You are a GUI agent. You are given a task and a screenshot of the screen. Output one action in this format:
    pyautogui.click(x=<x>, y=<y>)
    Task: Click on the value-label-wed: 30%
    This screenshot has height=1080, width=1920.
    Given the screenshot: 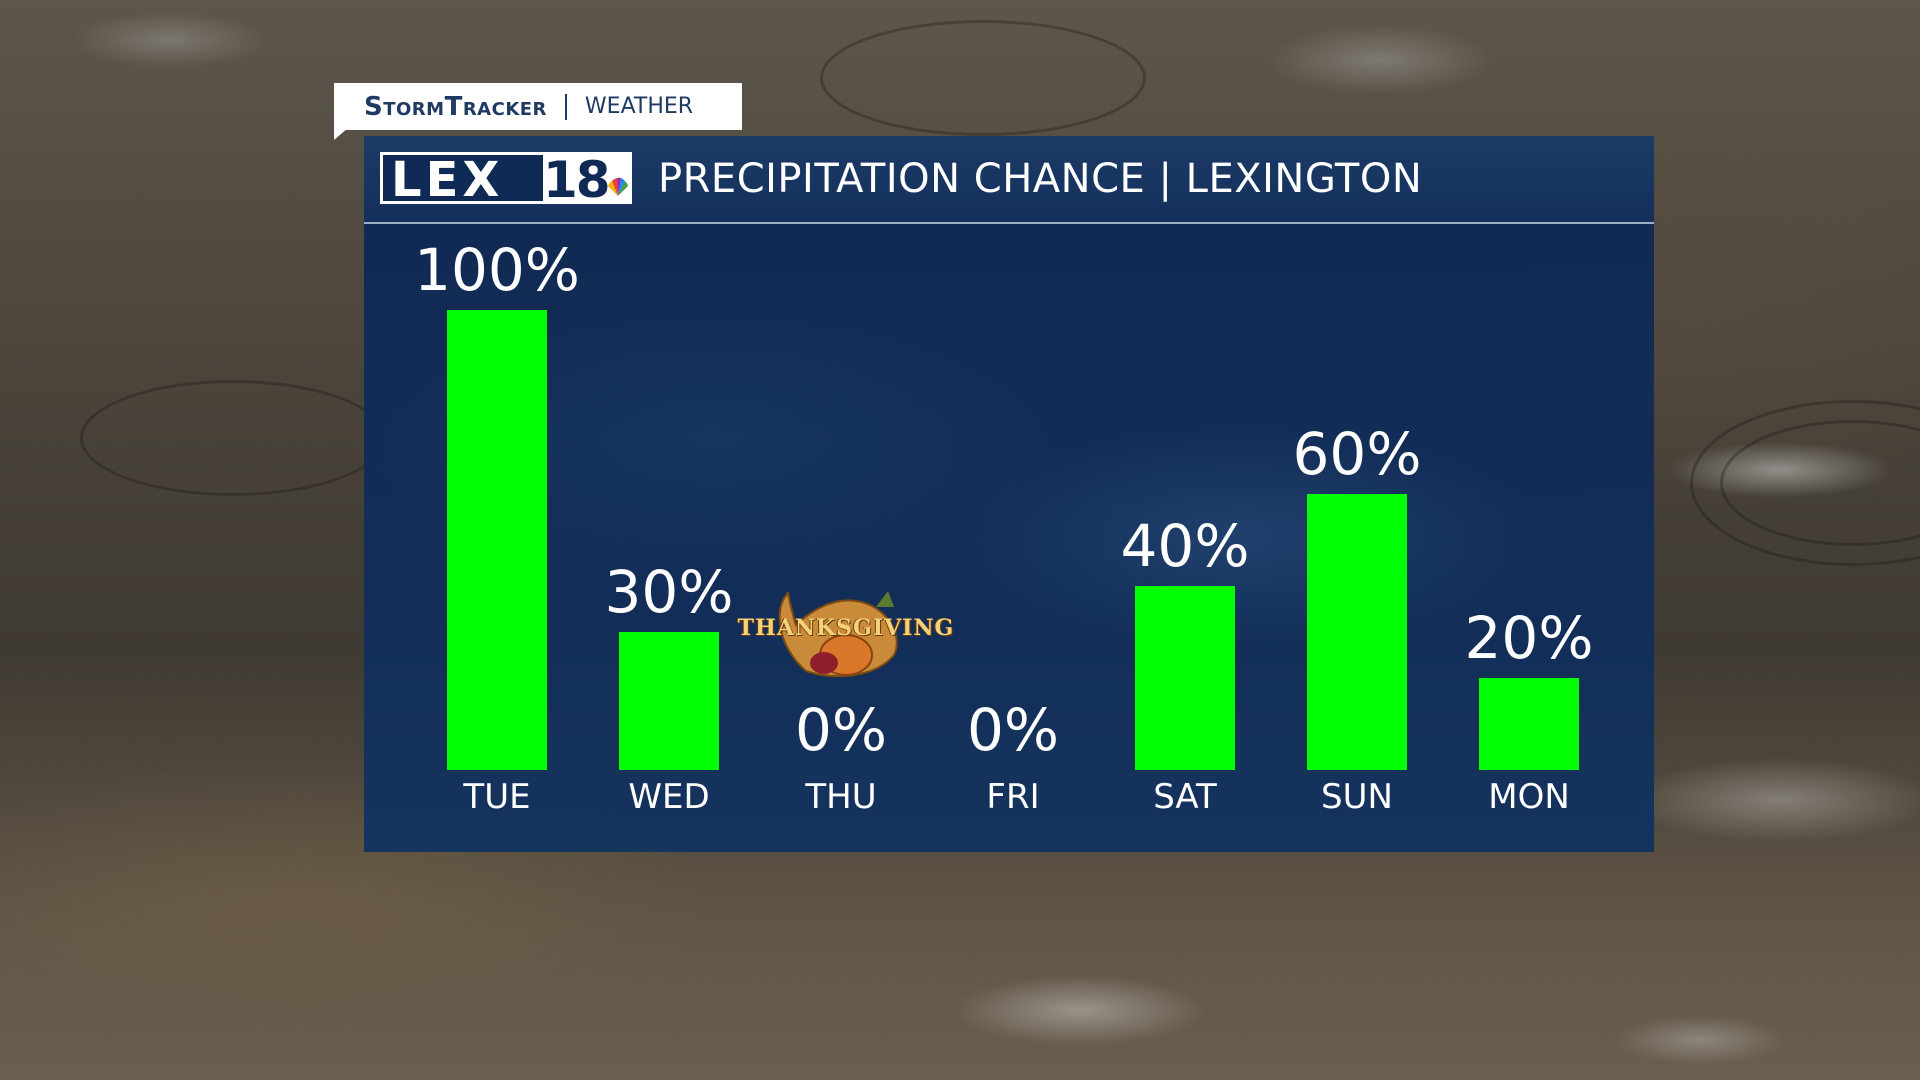 What is the action you would take?
    pyautogui.click(x=669, y=592)
    